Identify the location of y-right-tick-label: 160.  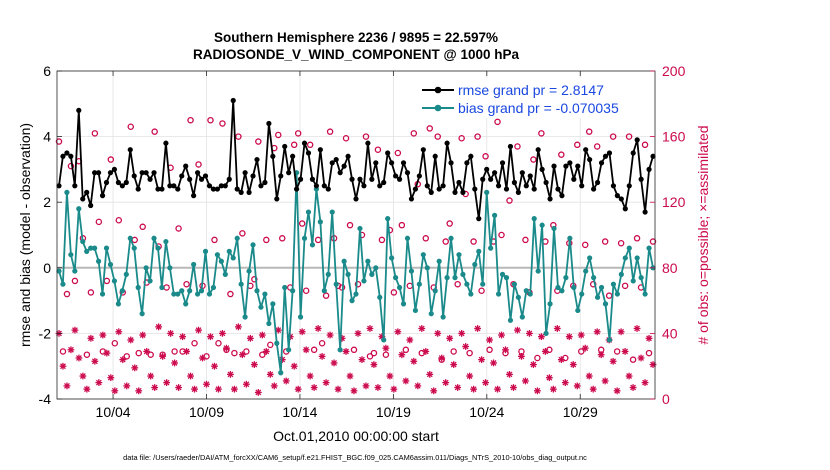
(674, 137).